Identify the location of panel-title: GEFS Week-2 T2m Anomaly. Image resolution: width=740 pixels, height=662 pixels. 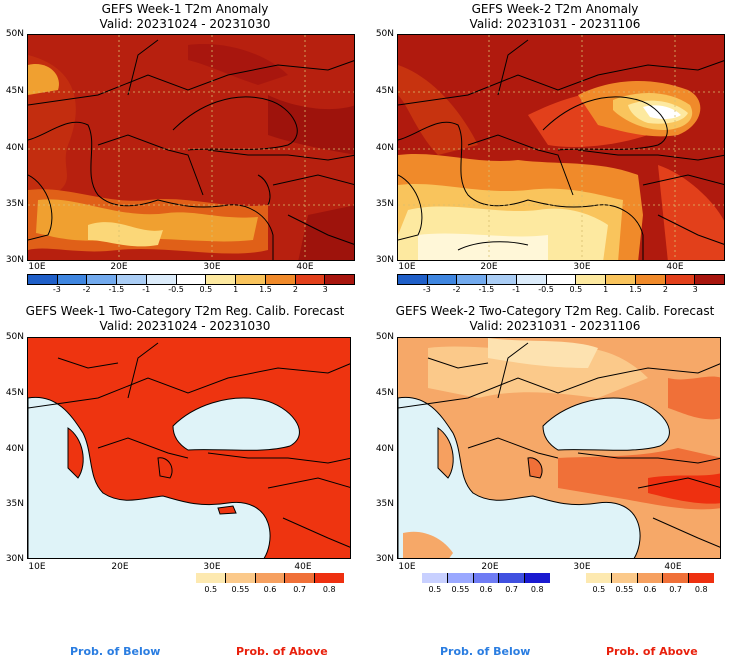
(555, 9).